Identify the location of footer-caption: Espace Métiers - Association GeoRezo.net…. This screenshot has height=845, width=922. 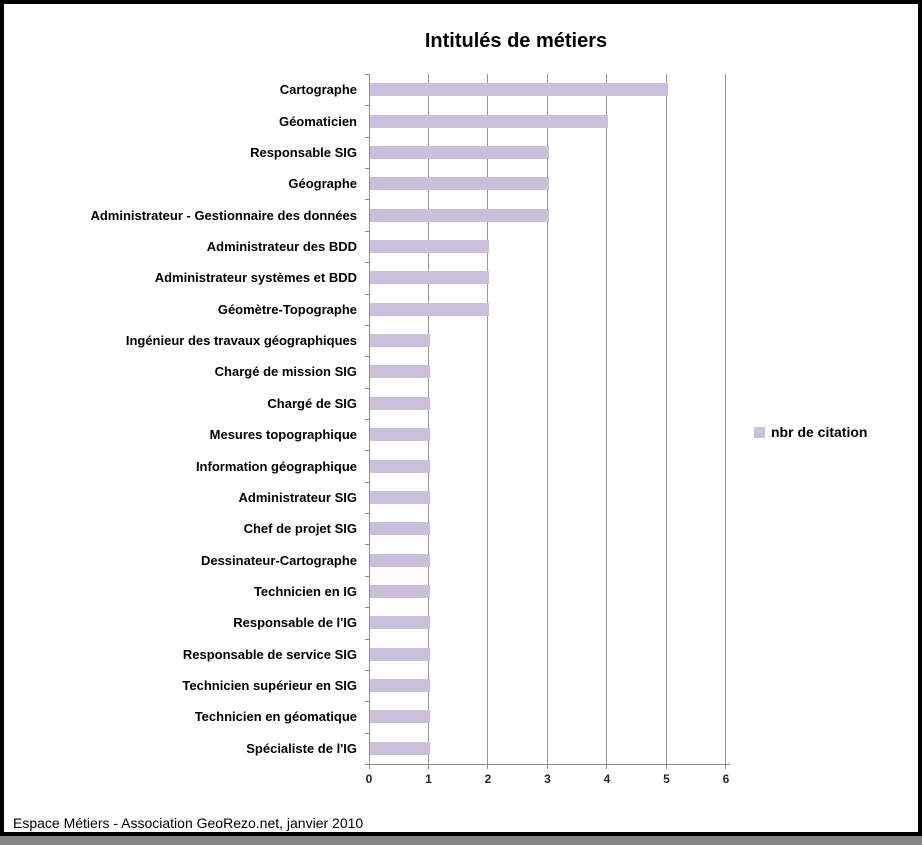
(188, 823).